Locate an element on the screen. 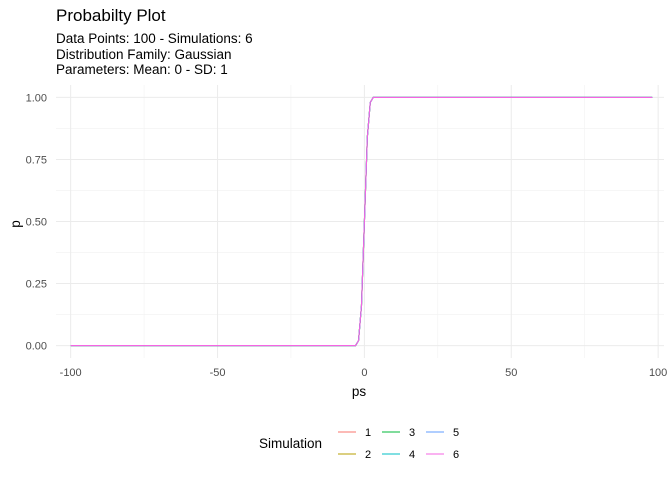 This screenshot has height=480, width=672. y-tick-label: 0.00 is located at coordinates (36, 347).